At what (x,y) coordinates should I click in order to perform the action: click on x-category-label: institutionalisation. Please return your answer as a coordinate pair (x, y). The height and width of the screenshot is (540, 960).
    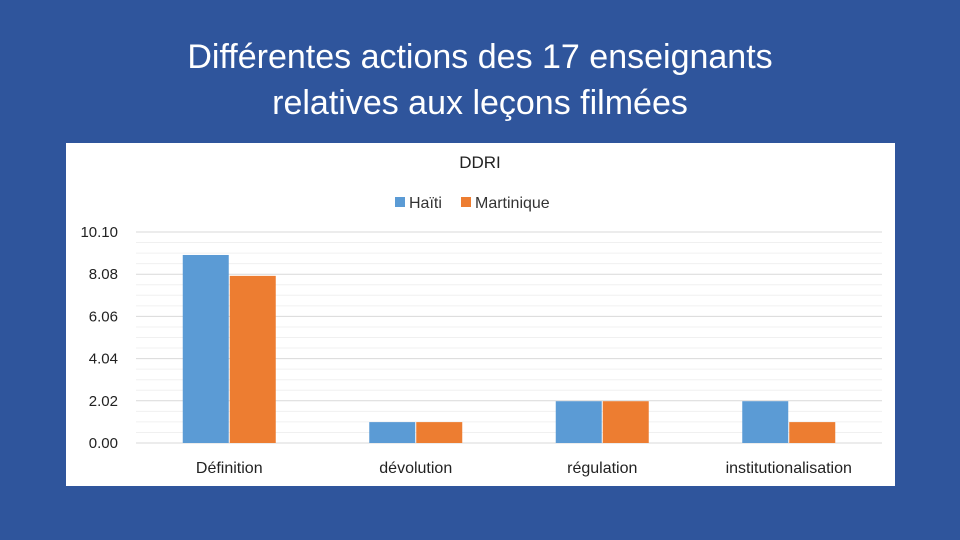
    Looking at the image, I should click on (789, 468).